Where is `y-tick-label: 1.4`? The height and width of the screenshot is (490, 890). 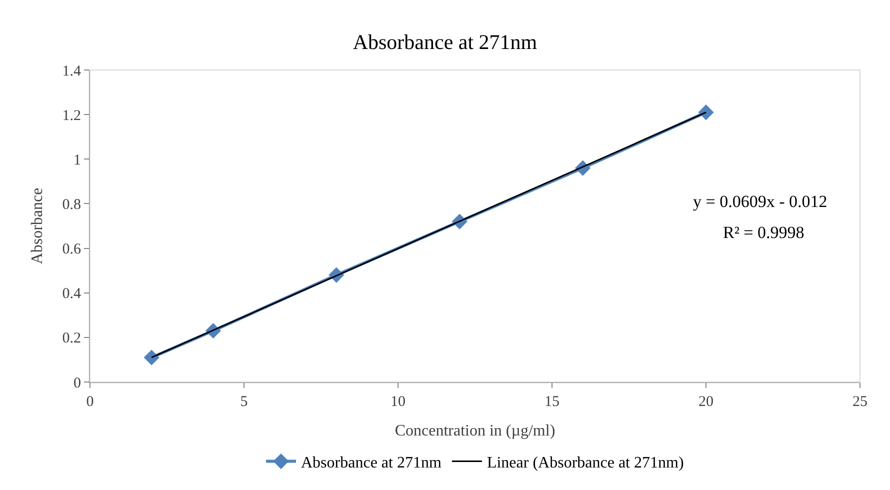
y-tick-label: 1.4 is located at coordinates (72, 71).